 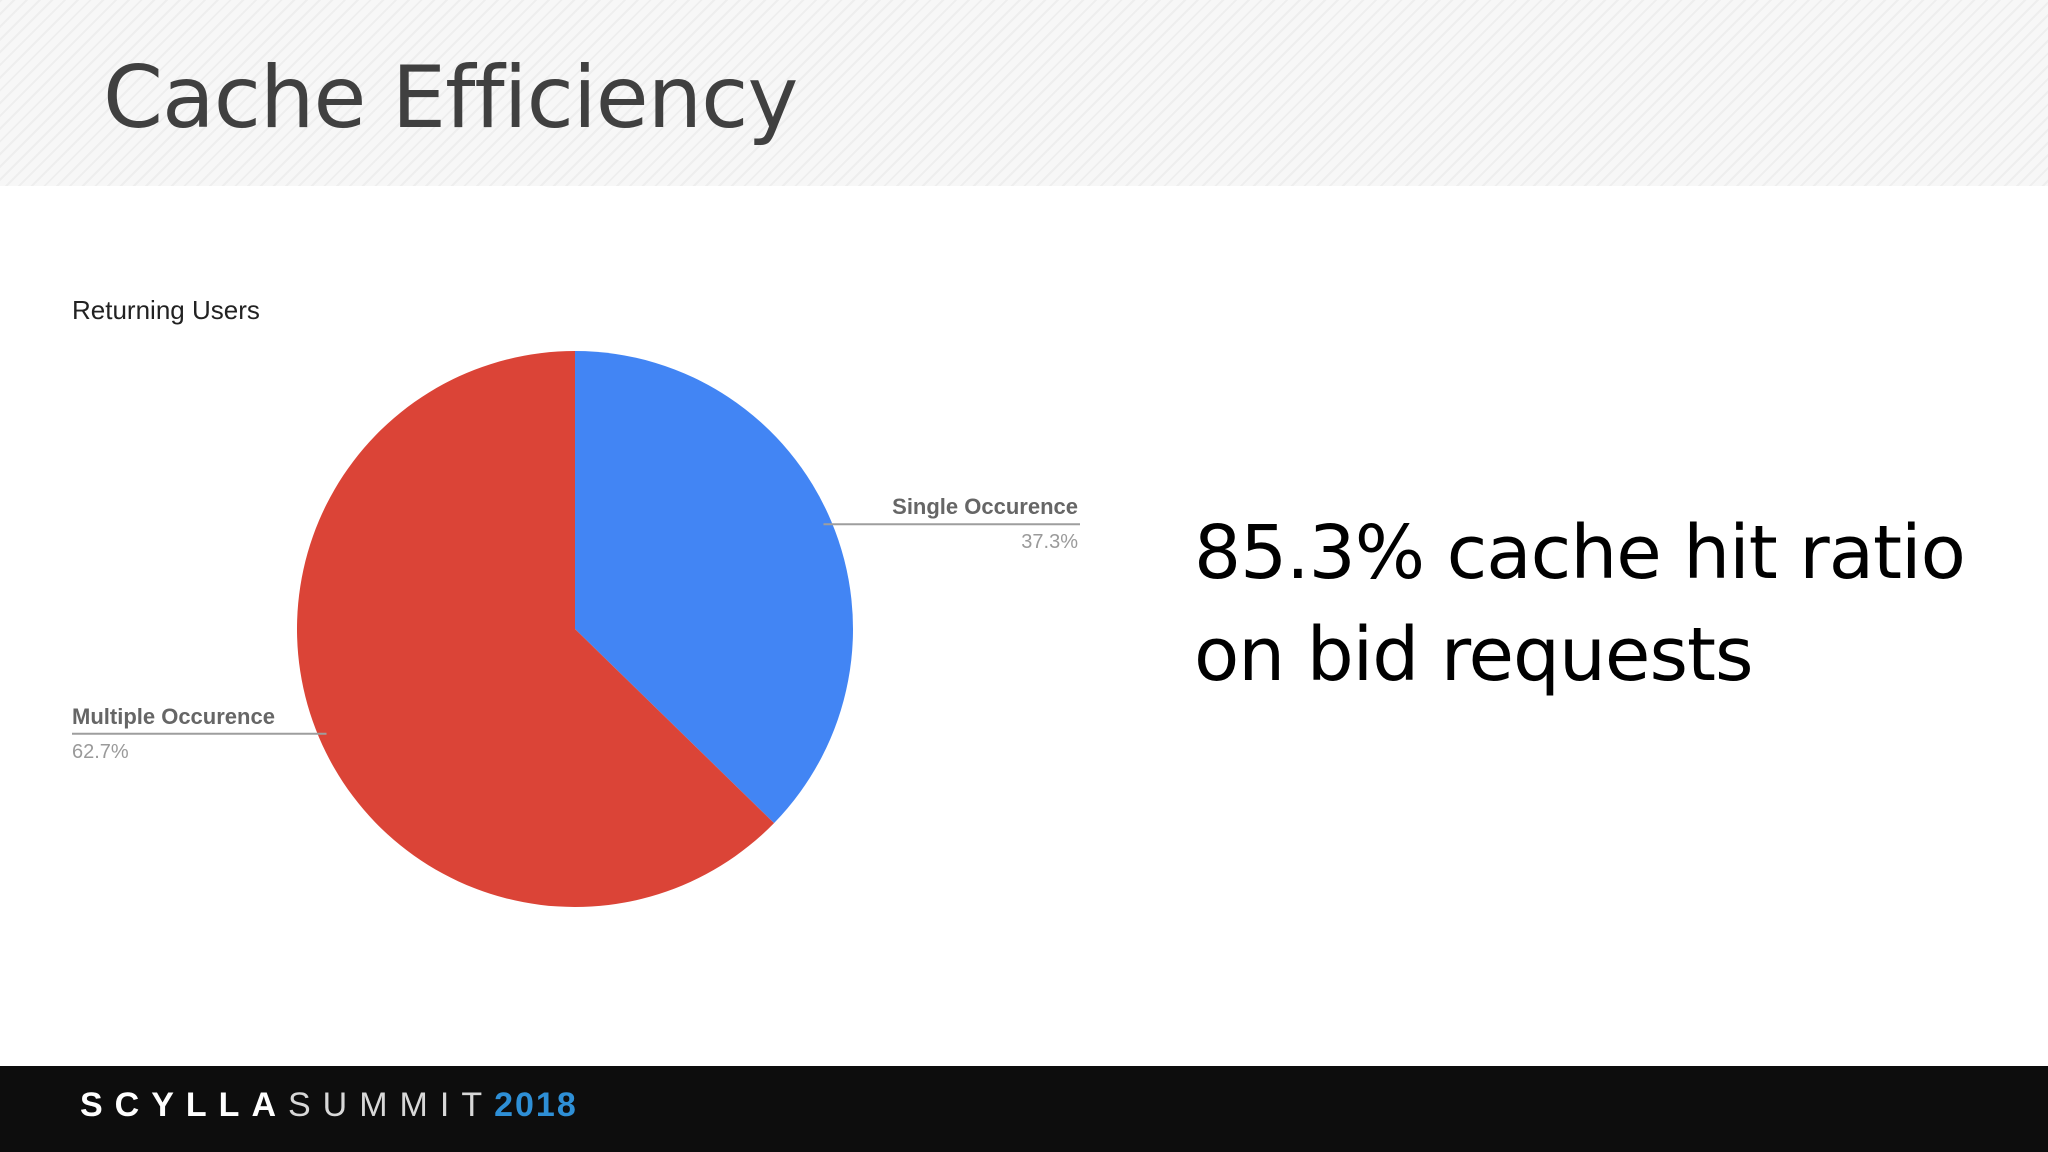 What do you see at coordinates (536, 1105) in the screenshot?
I see `logo-year: 2018` at bounding box center [536, 1105].